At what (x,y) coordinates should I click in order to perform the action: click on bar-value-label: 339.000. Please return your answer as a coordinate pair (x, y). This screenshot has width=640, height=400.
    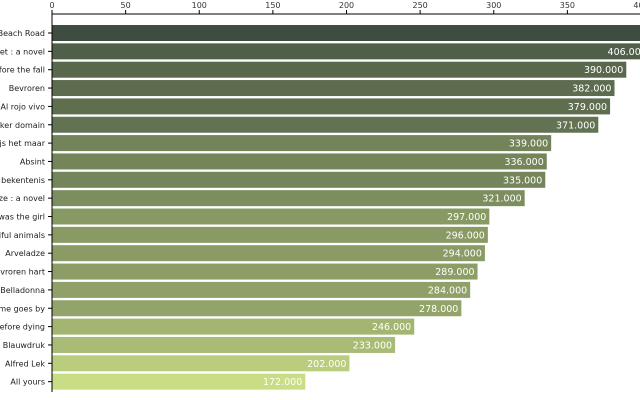
    Looking at the image, I should click on (528, 144).